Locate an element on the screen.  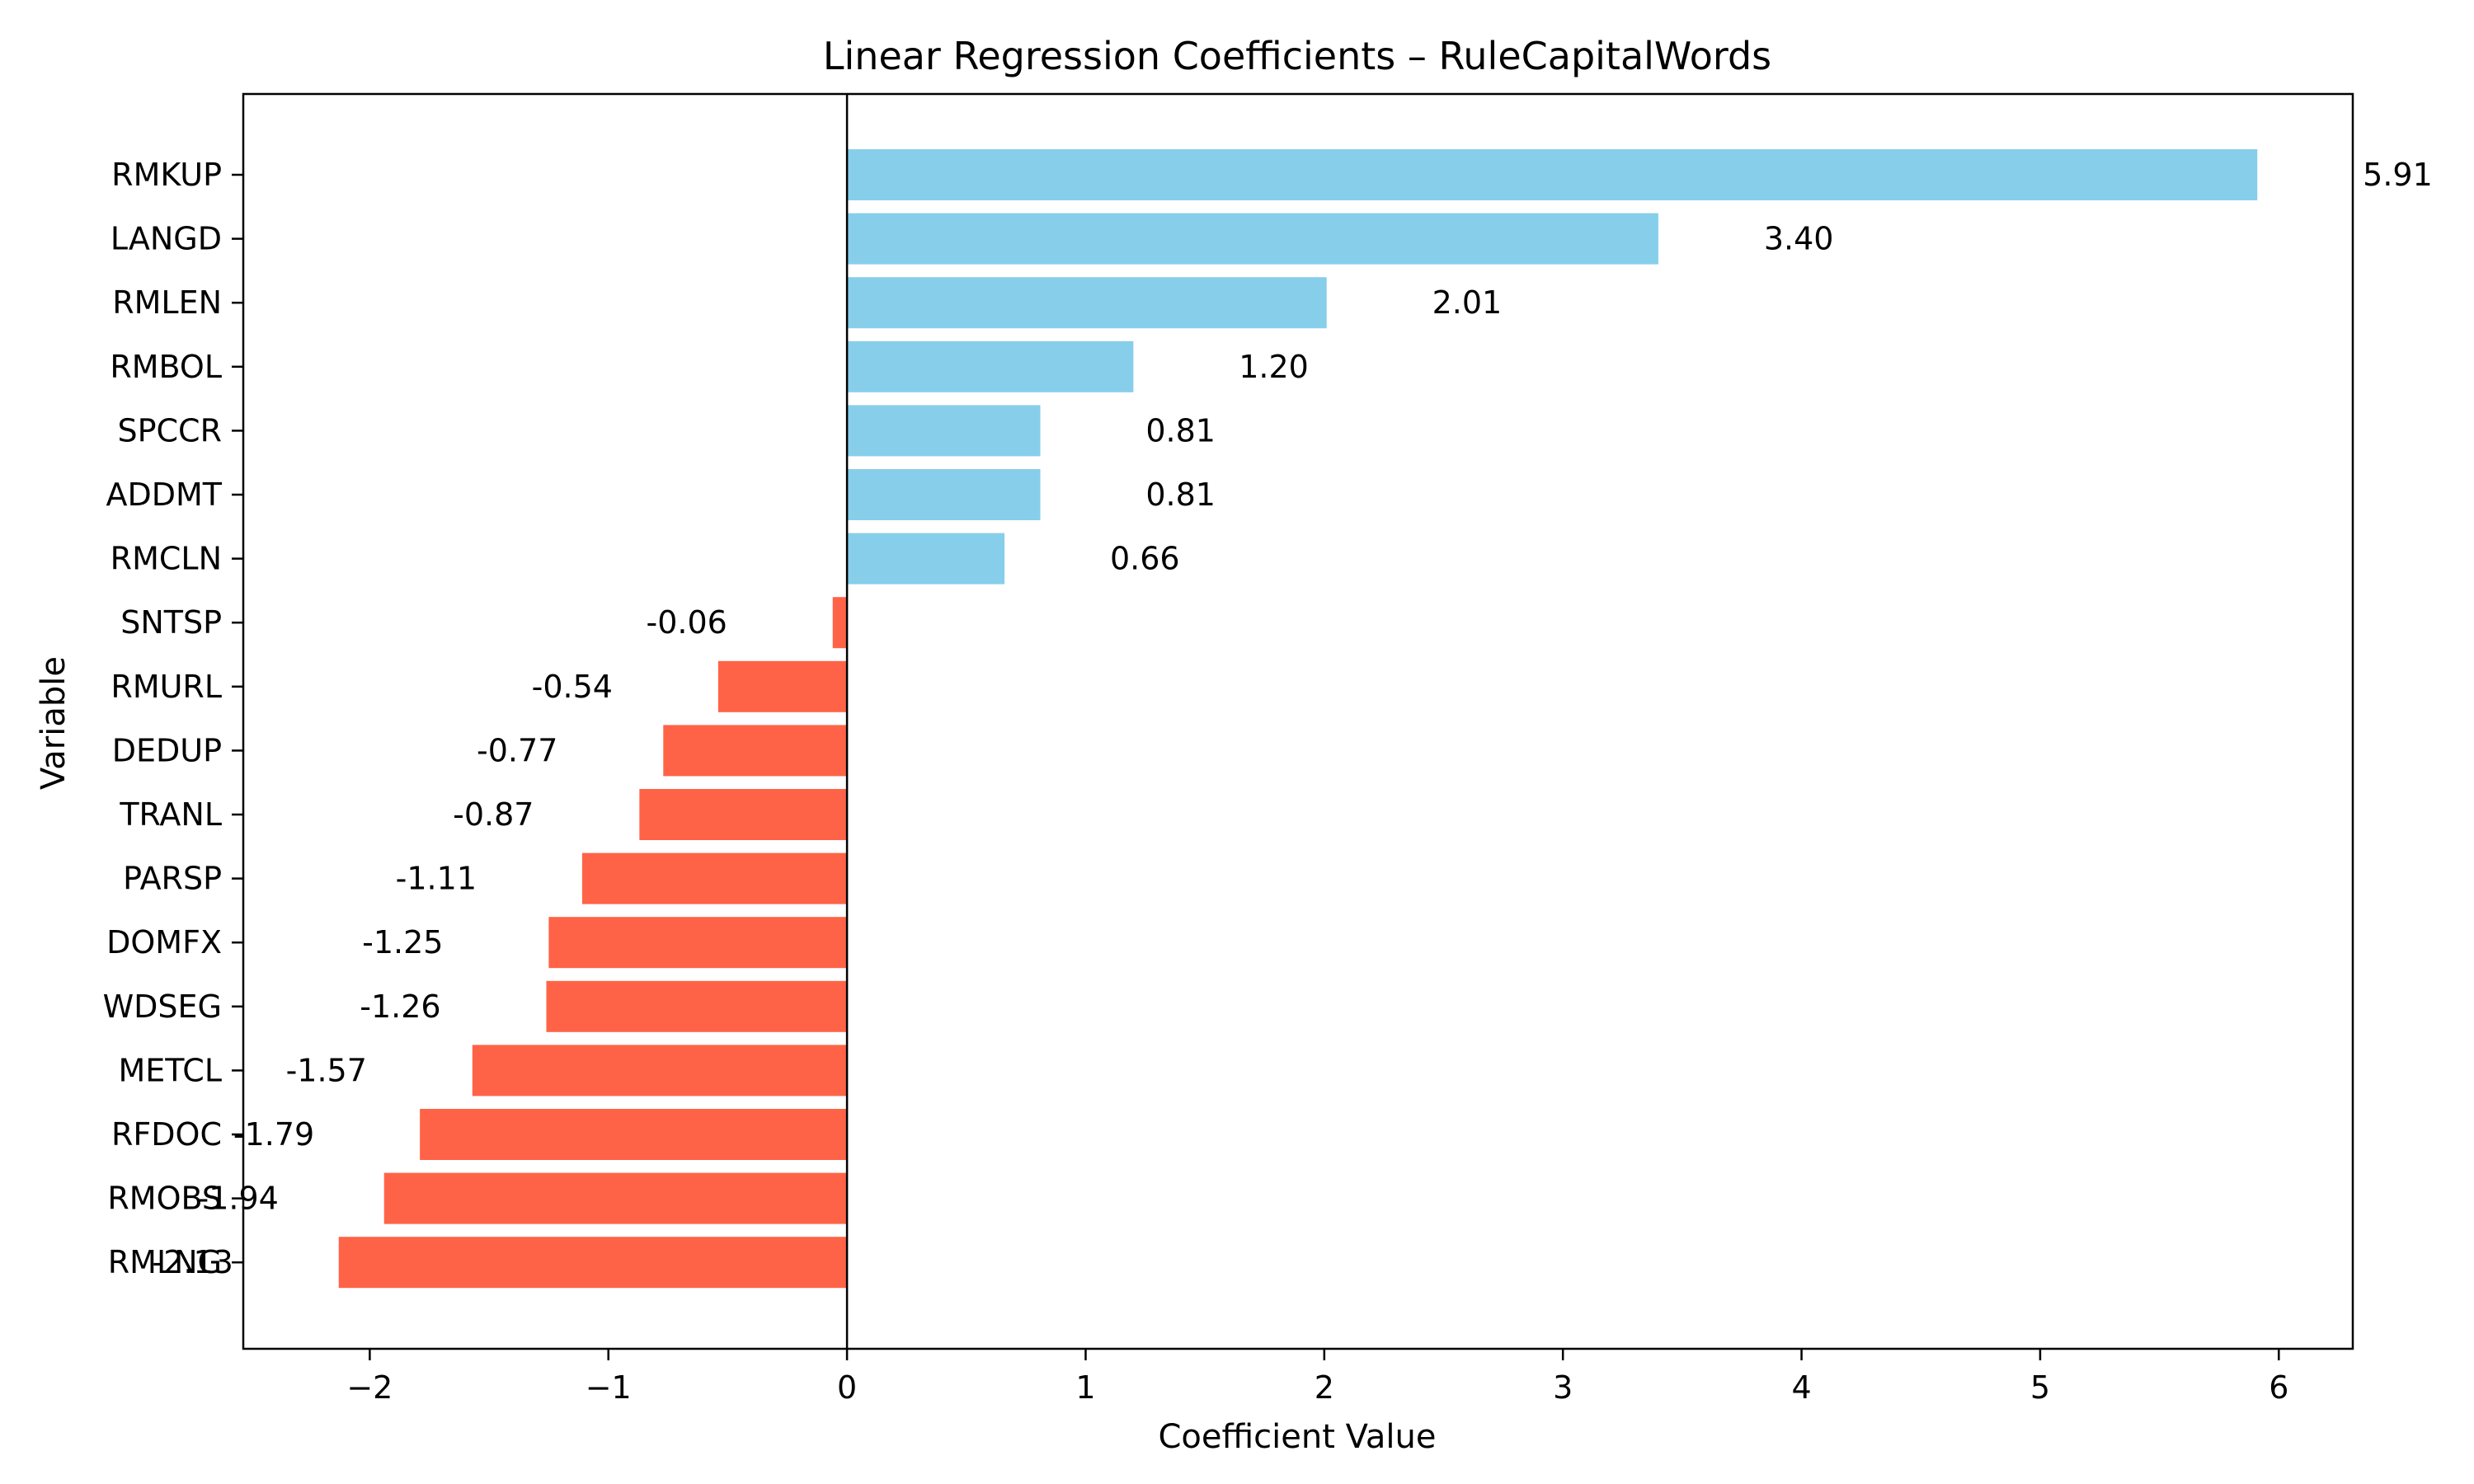
x-axis-ticks: −2 −1 0 1 2 3 4 5 6 is located at coordinates (1317, 1377).